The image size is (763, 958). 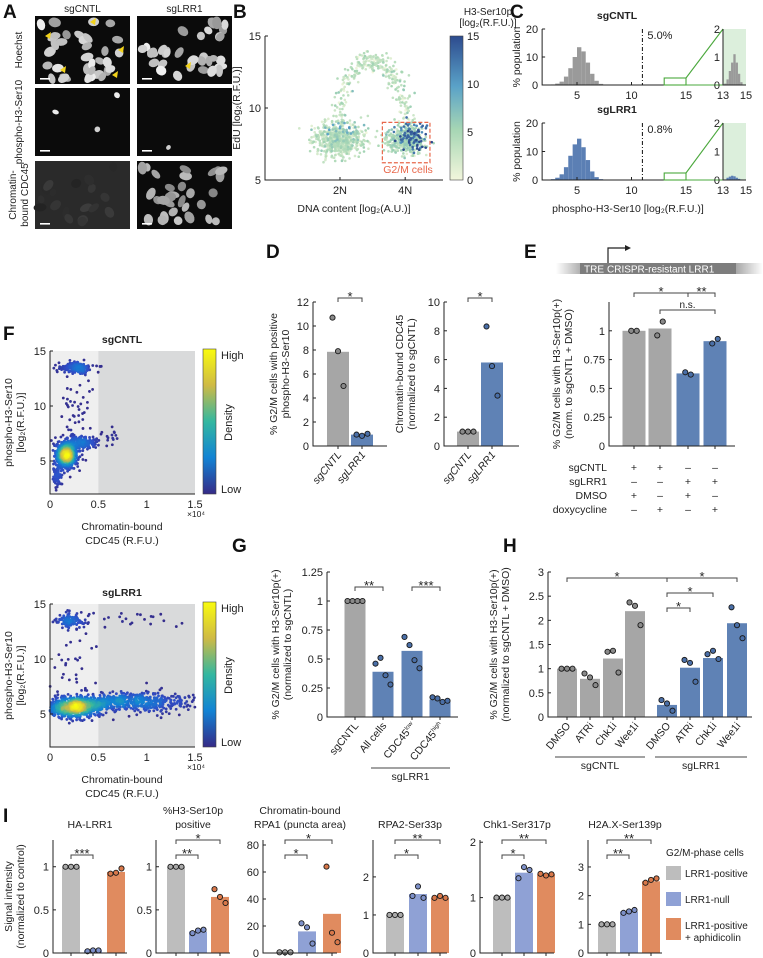 What do you see at coordinates (628, 209) in the screenshot?
I see `x-axis-label: phospho-H3-Ser10 [log₂(R.F.U.)]` at bounding box center [628, 209].